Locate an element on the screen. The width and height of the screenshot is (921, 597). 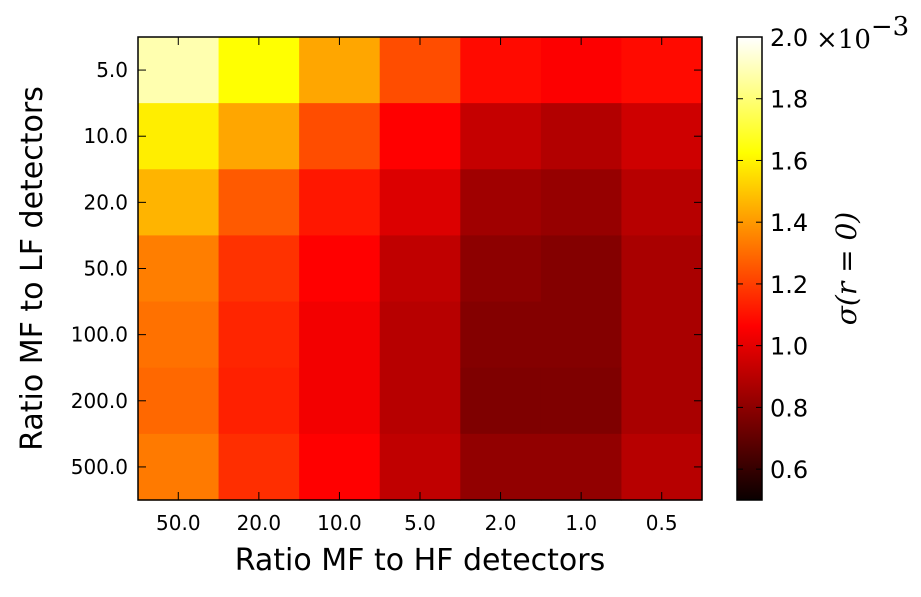
y-tick-label: 5.0 is located at coordinates (112, 70).